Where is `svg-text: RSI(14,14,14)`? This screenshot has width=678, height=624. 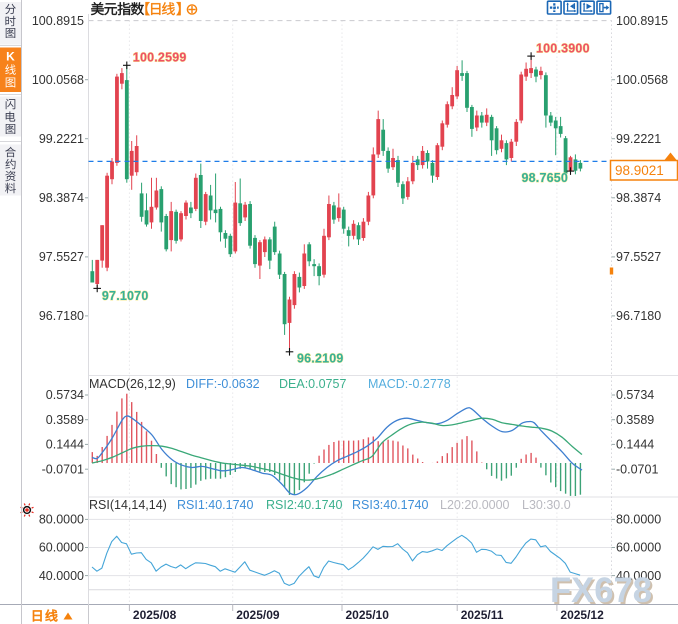
svg-text: RSI(14,14,14) is located at coordinates (128, 505).